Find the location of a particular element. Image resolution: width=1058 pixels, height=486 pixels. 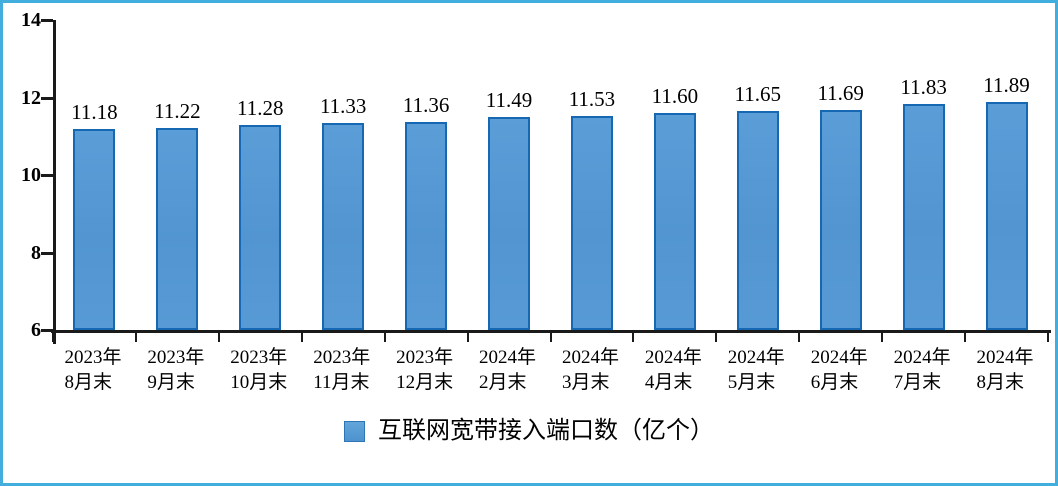

x-tick-label: 2023年 11月末 is located at coordinates (352, 370).